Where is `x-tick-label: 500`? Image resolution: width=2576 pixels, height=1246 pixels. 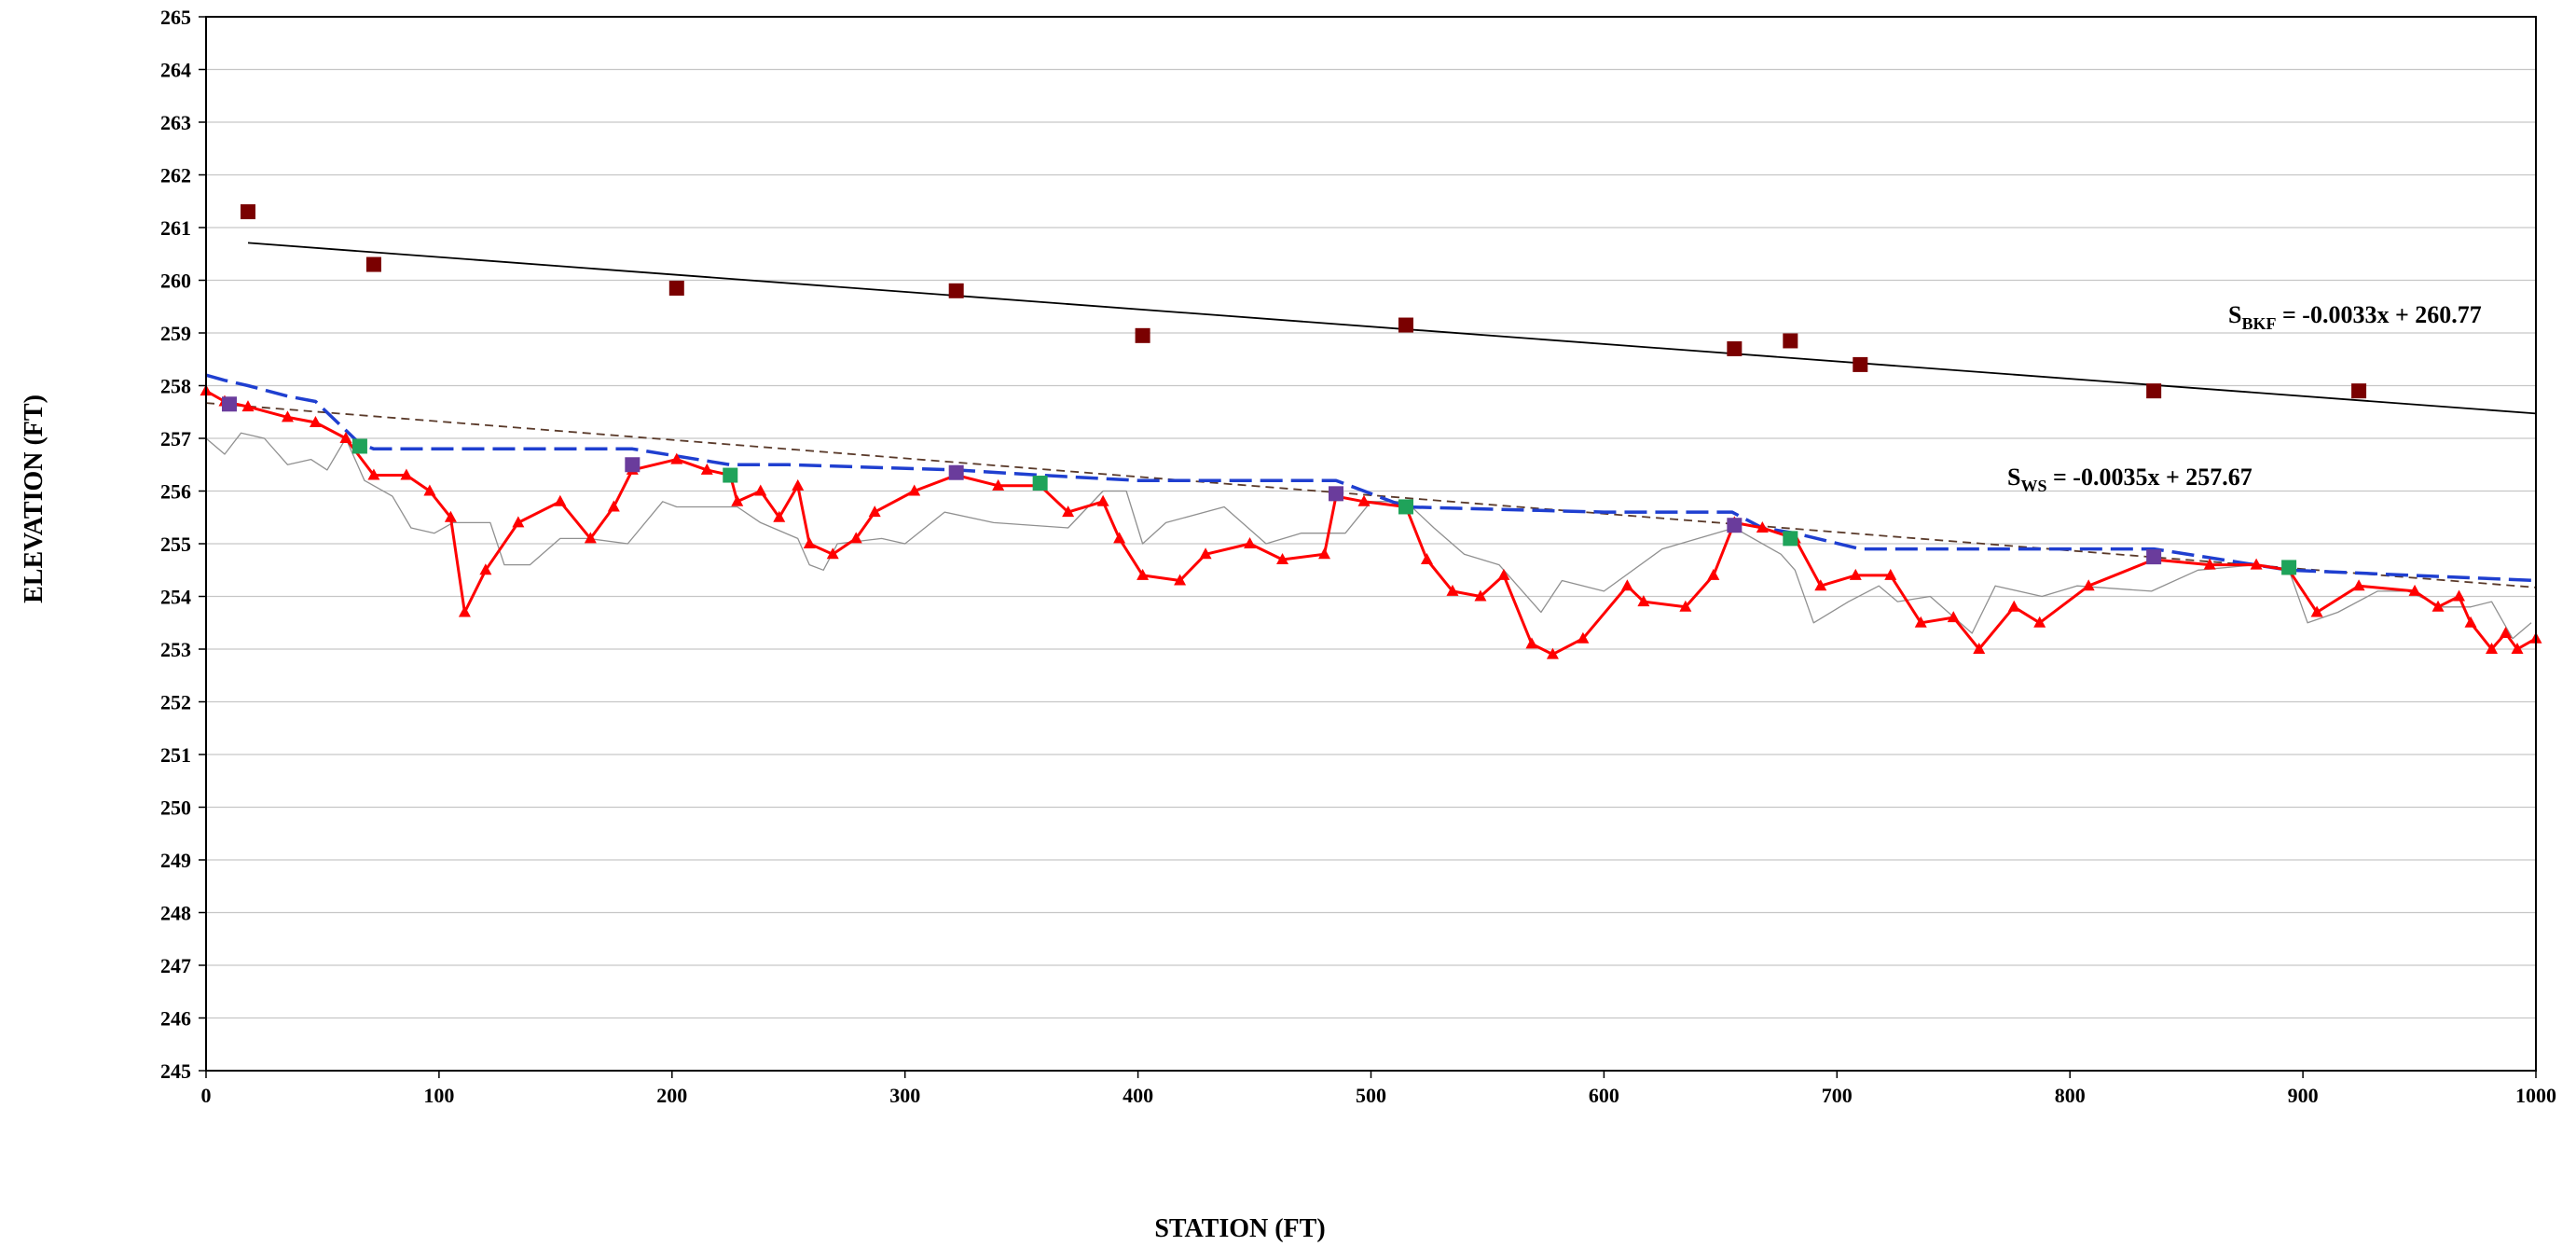 x-tick-label: 500 is located at coordinates (1371, 1095).